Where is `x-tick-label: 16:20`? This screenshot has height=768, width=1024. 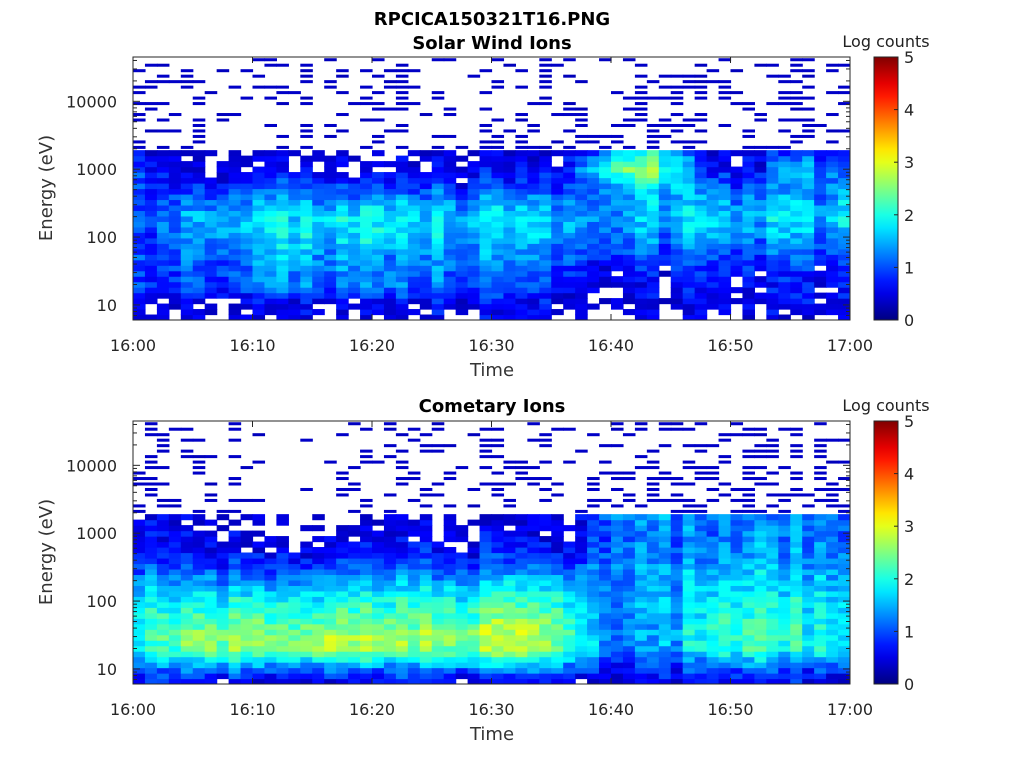 x-tick-label: 16:20 is located at coordinates (372, 345).